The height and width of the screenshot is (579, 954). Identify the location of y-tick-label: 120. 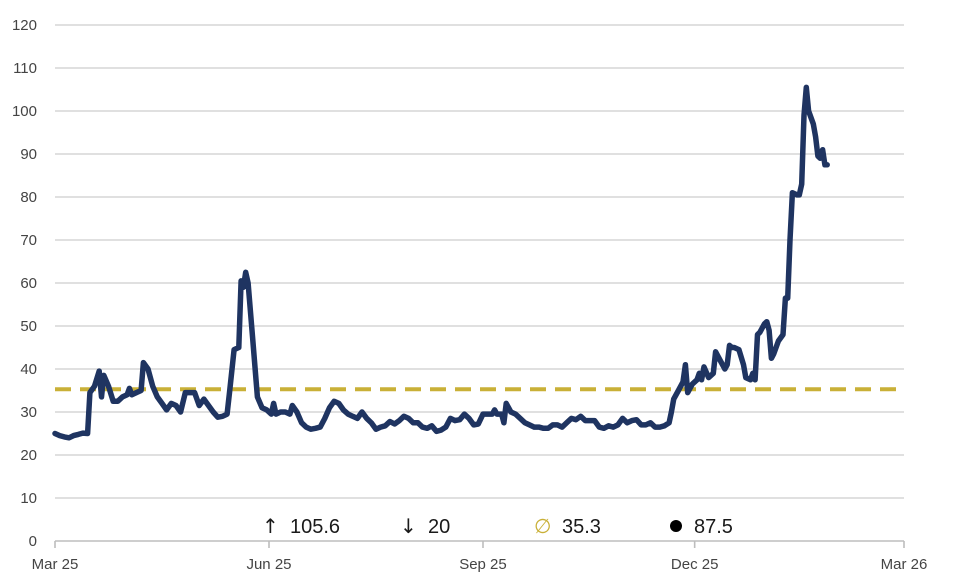
(24, 25).